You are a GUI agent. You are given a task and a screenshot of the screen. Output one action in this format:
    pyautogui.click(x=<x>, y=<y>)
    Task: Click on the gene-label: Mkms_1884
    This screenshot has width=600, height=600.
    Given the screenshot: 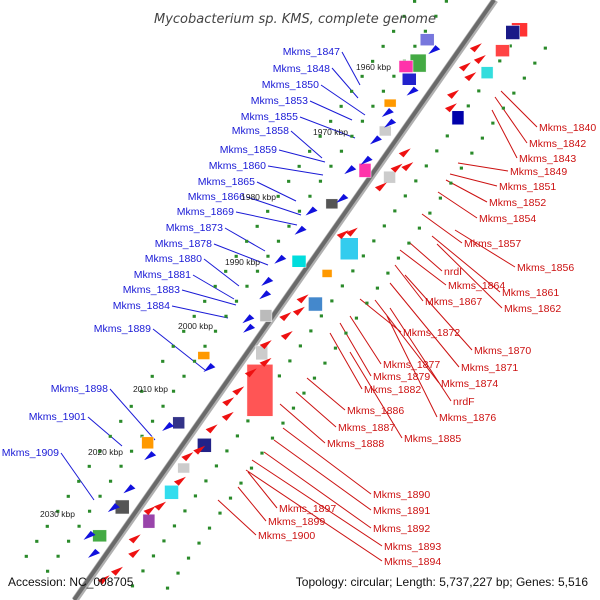 What is the action you would take?
    pyautogui.click(x=141, y=306)
    